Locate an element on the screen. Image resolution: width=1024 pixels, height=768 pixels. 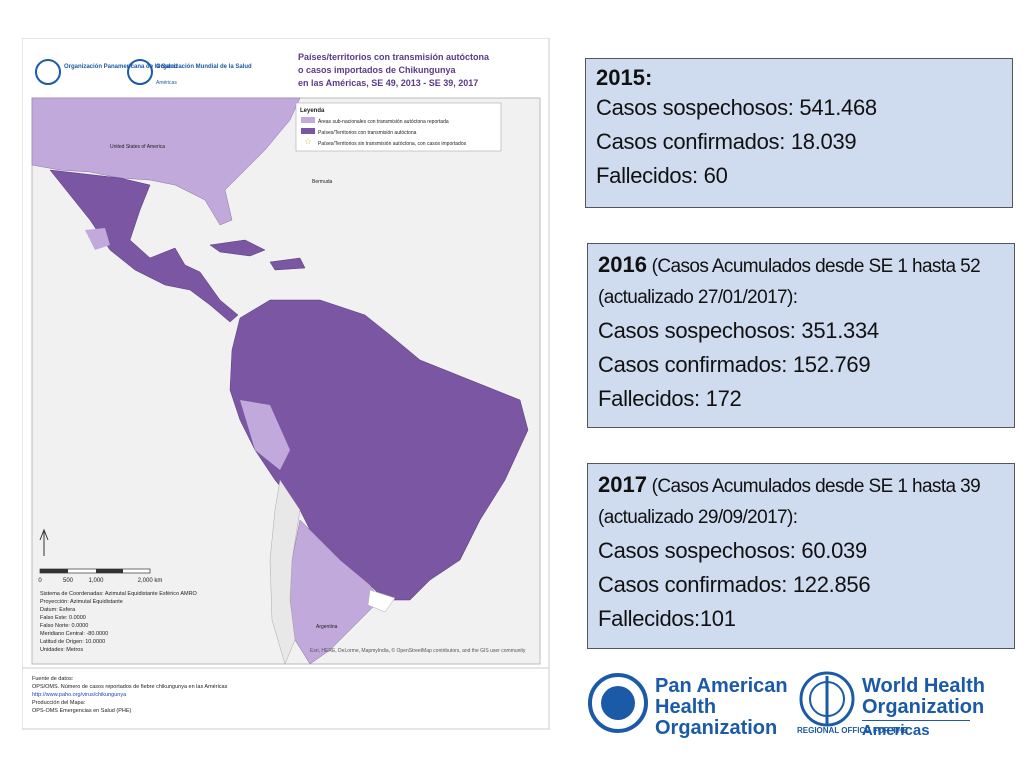
country-label: Argentina is located at coordinates (327, 627).